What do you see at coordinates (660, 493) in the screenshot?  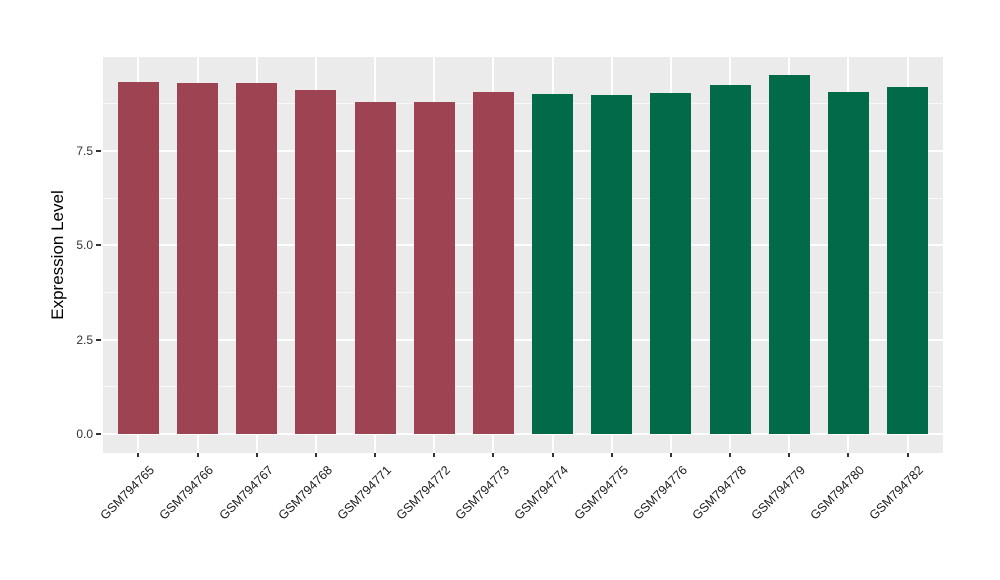 I see `x-tick-label: GSM794776` at bounding box center [660, 493].